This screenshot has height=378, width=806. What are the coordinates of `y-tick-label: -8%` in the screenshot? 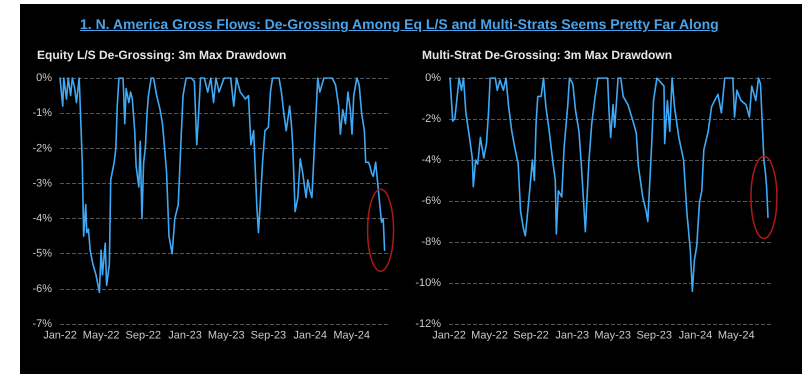 It's located at (431, 242).